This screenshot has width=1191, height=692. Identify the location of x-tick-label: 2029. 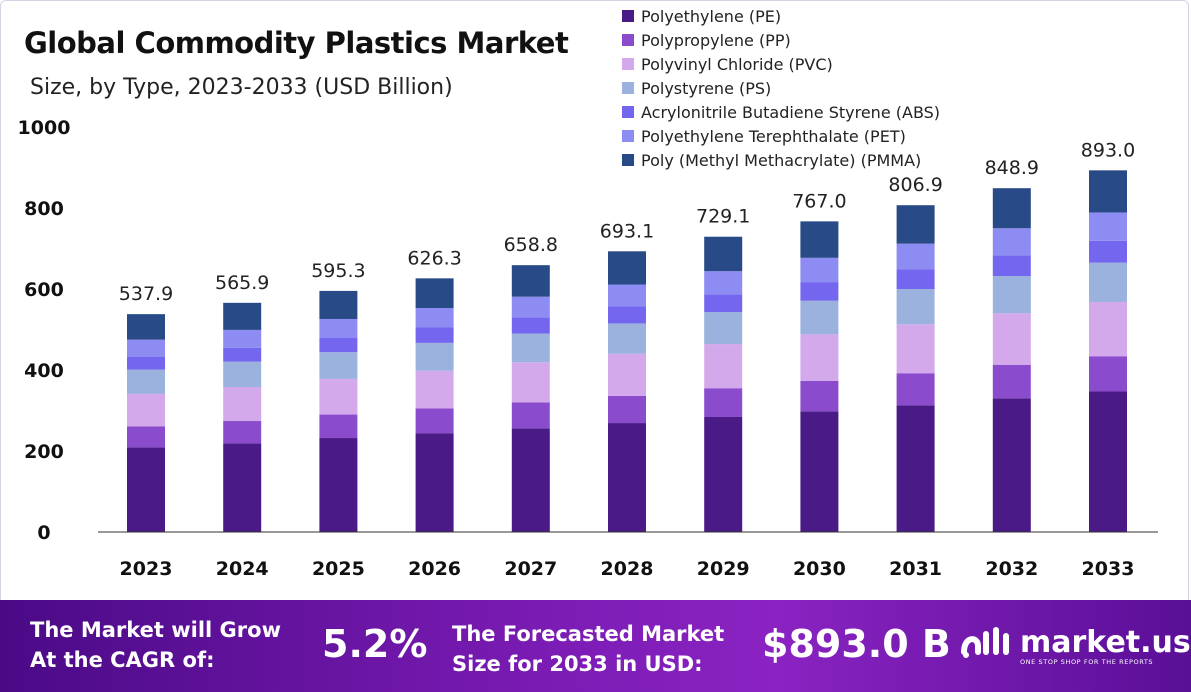
(723, 569).